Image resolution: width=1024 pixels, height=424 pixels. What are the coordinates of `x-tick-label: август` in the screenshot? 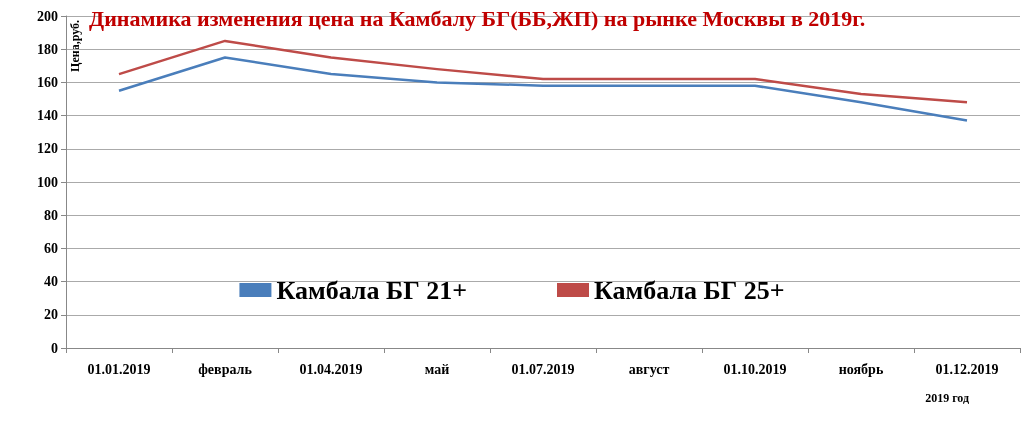 It's located at (649, 369).